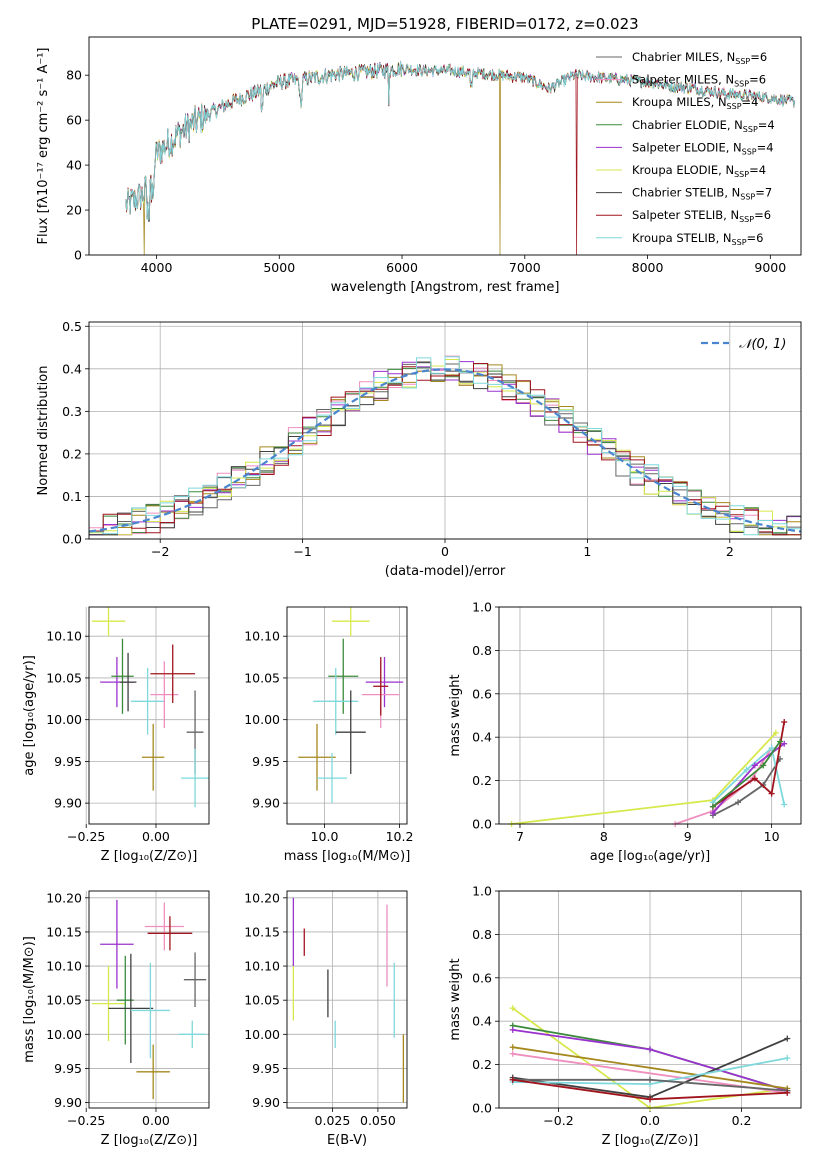  What do you see at coordinates (650, 1120) in the screenshot?
I see `x-tick-label: 0.0` at bounding box center [650, 1120].